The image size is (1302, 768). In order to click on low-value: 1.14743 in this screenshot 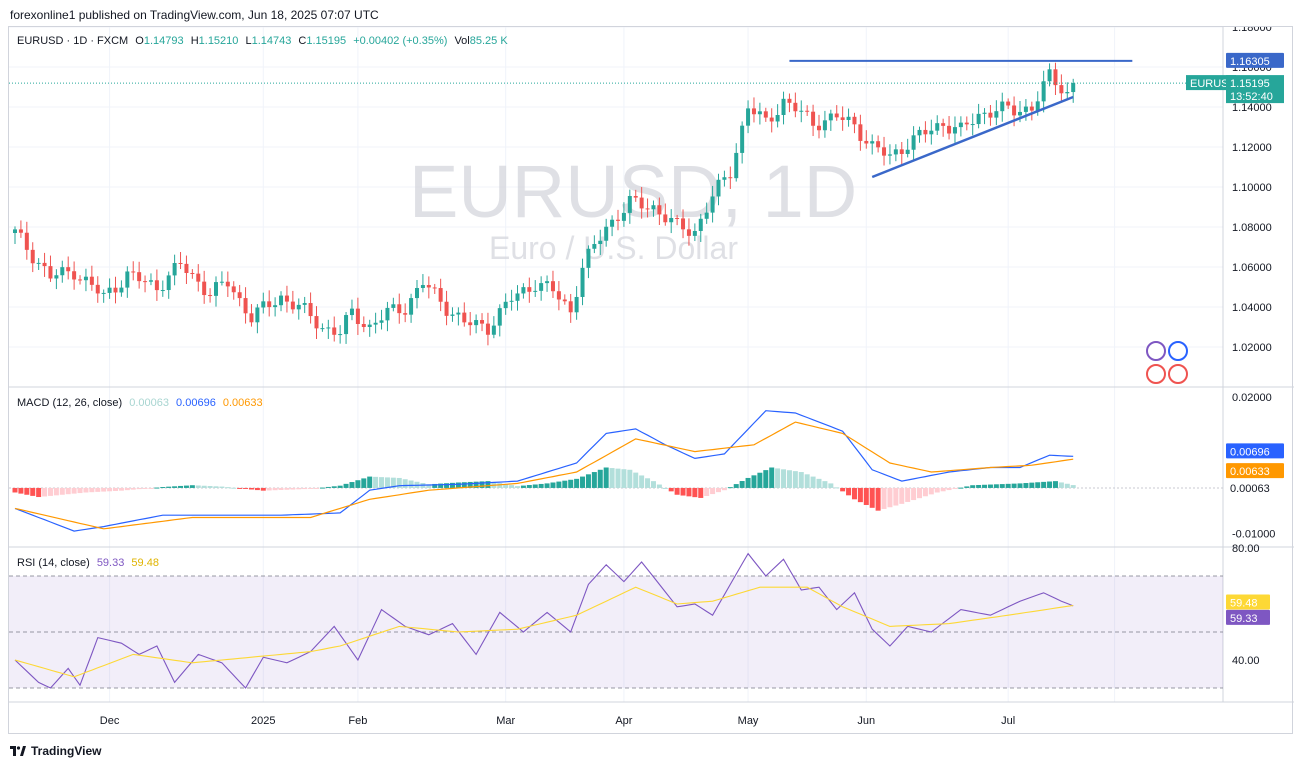, I will do `click(271, 41)`.